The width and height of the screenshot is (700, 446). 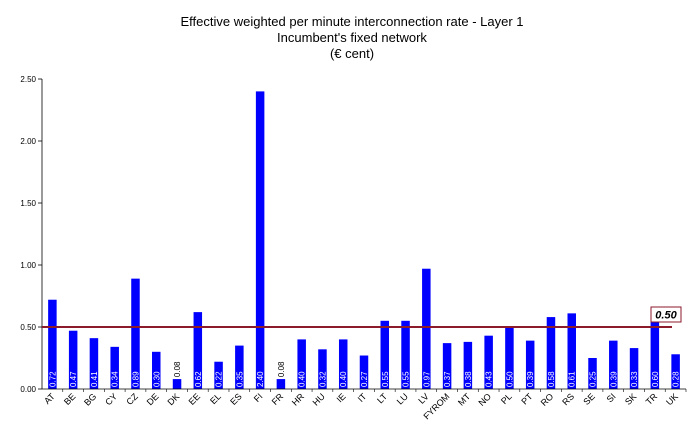 What do you see at coordinates (464, 399) in the screenshot?
I see `x-tick-label: MT` at bounding box center [464, 399].